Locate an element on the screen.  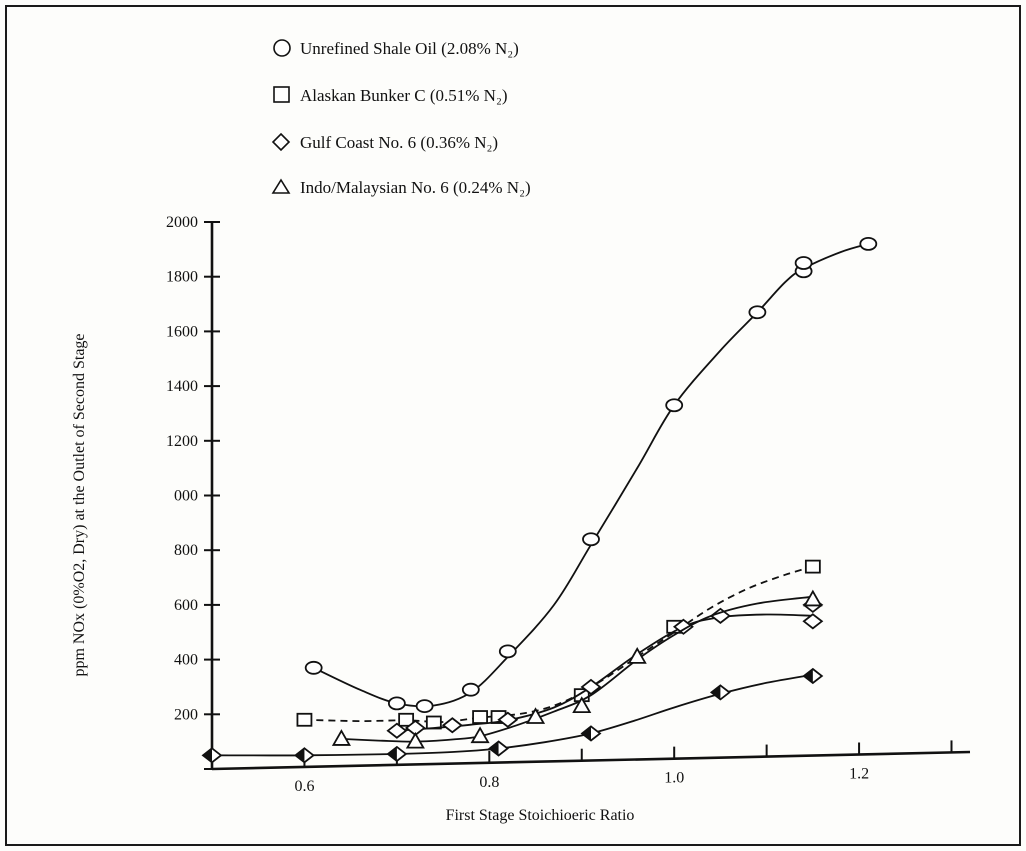
y-tick-label: 200 is located at coordinates (186, 714).